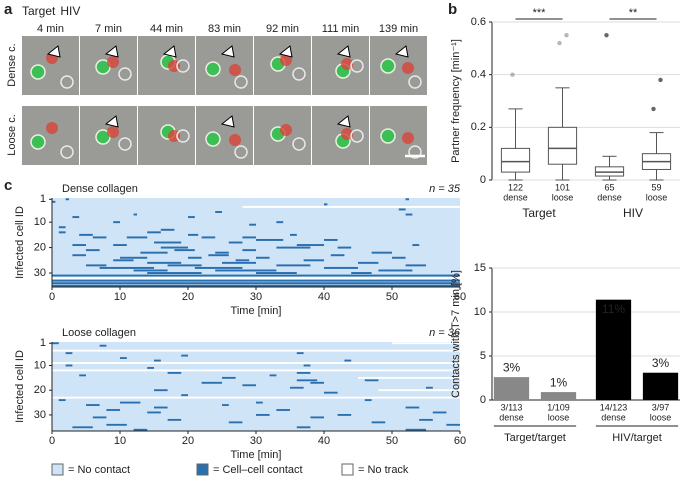 Image resolution: width=685 pixels, height=485 pixels. Describe the element at coordinates (324, 297) in the screenshot. I see `x-tick-label: 40` at that location.